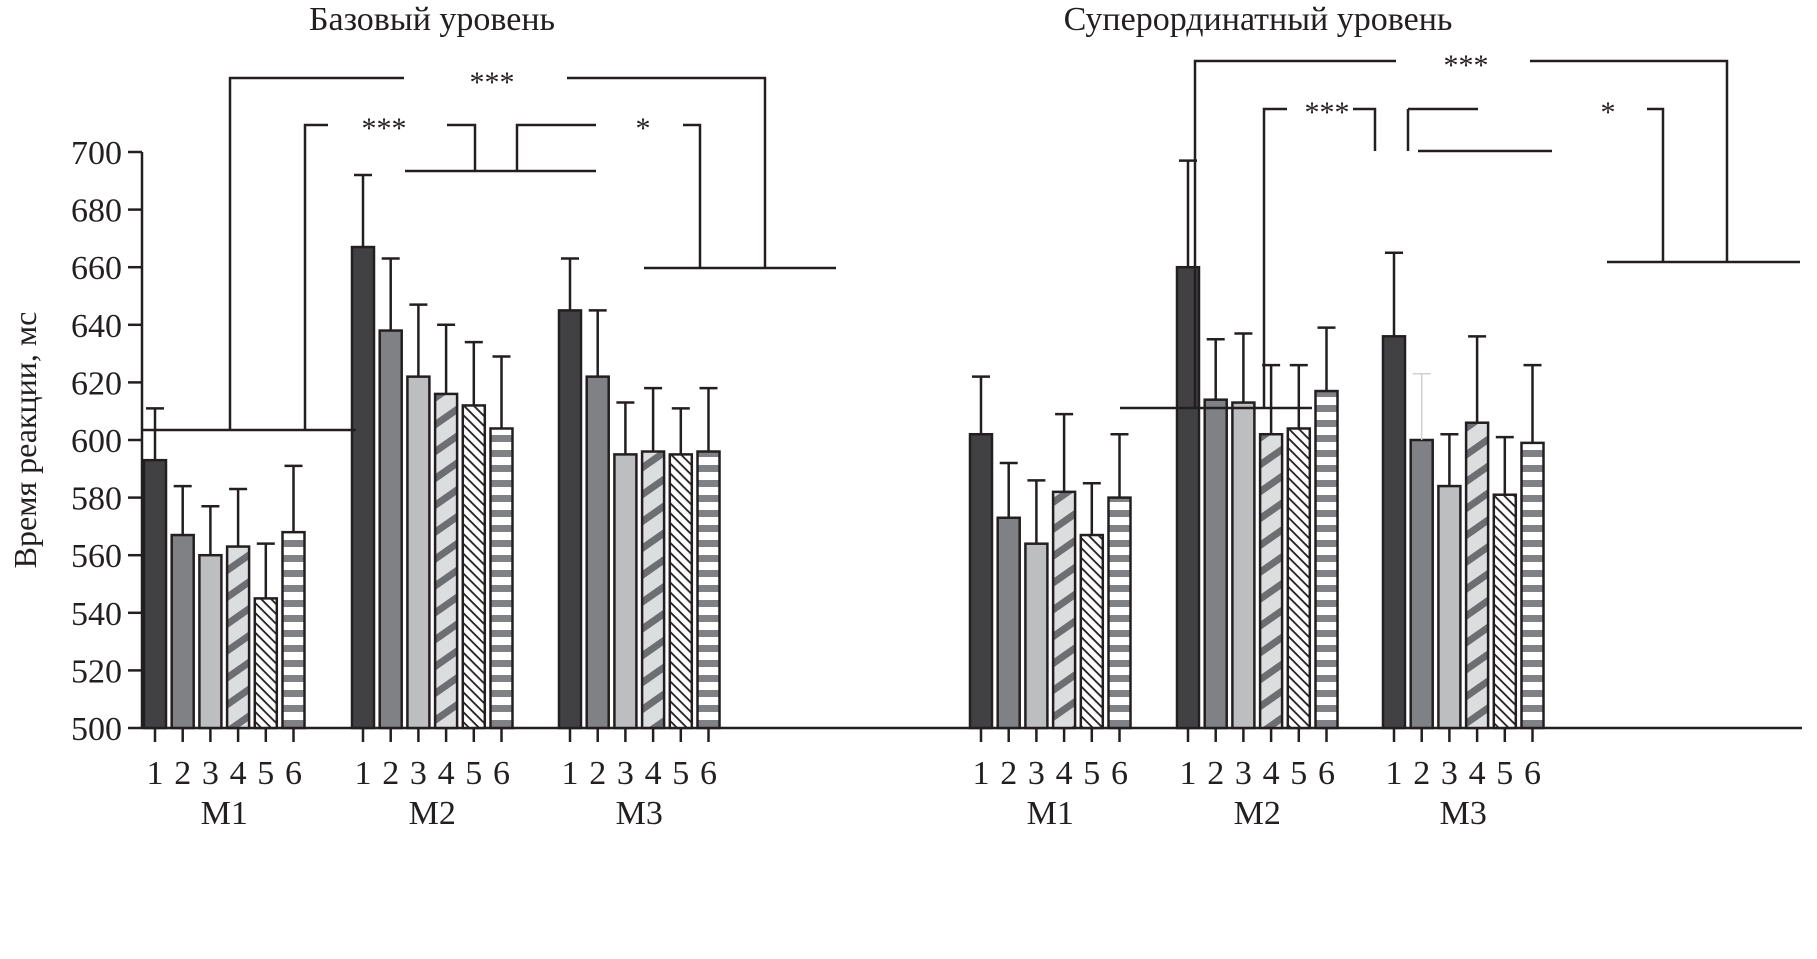 Image resolution: width=1817 pixels, height=959 pixels. Describe the element at coordinates (224, 568) in the screenshot. I see `bar-group-basic-m1` at that location.